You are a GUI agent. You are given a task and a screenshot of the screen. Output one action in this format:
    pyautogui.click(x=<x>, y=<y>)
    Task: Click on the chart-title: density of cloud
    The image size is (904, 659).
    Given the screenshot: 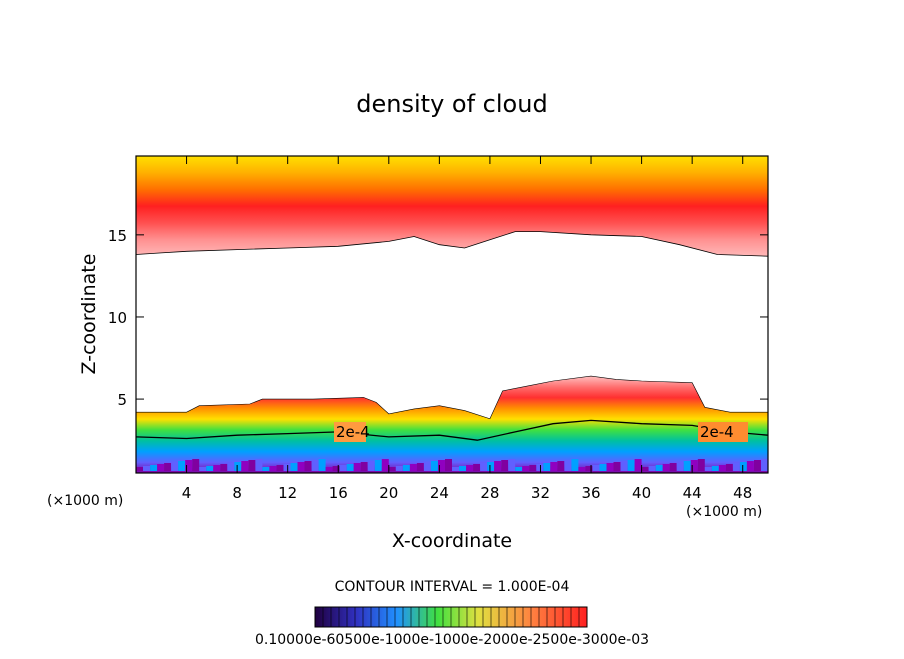 What is the action you would take?
    pyautogui.click(x=451, y=104)
    